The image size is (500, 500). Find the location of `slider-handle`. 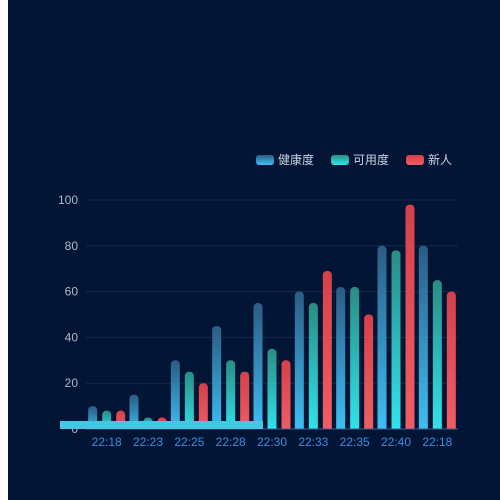

slider-handle is located at coordinates (161, 425).